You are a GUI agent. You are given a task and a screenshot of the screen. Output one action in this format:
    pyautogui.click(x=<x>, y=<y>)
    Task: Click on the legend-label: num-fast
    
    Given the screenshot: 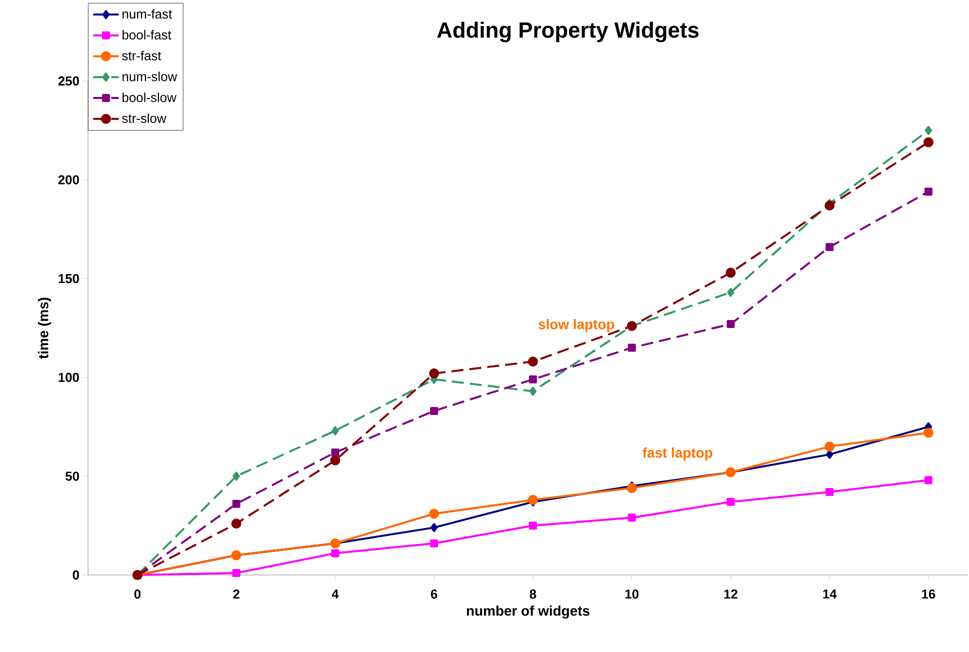 What is the action you would take?
    pyautogui.click(x=147, y=14)
    